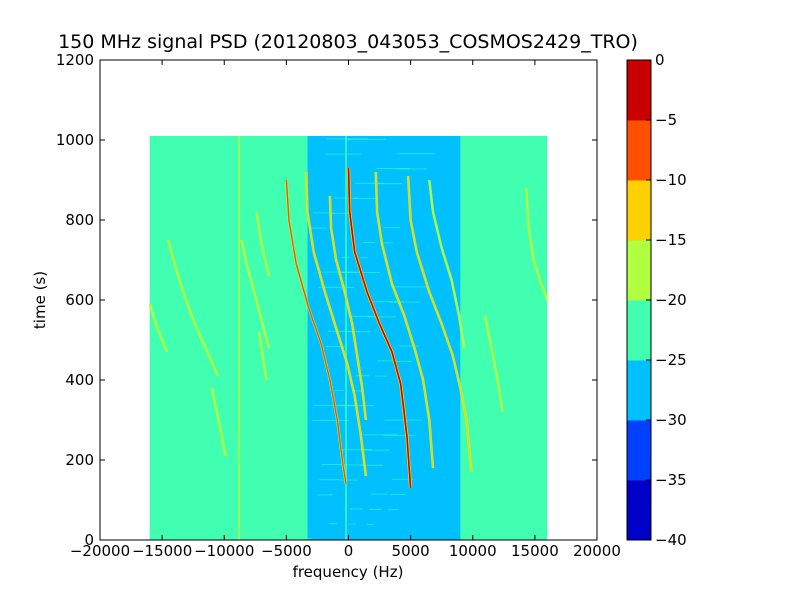  Describe the element at coordinates (79, 460) in the screenshot. I see `y-tick-label: 200` at that location.